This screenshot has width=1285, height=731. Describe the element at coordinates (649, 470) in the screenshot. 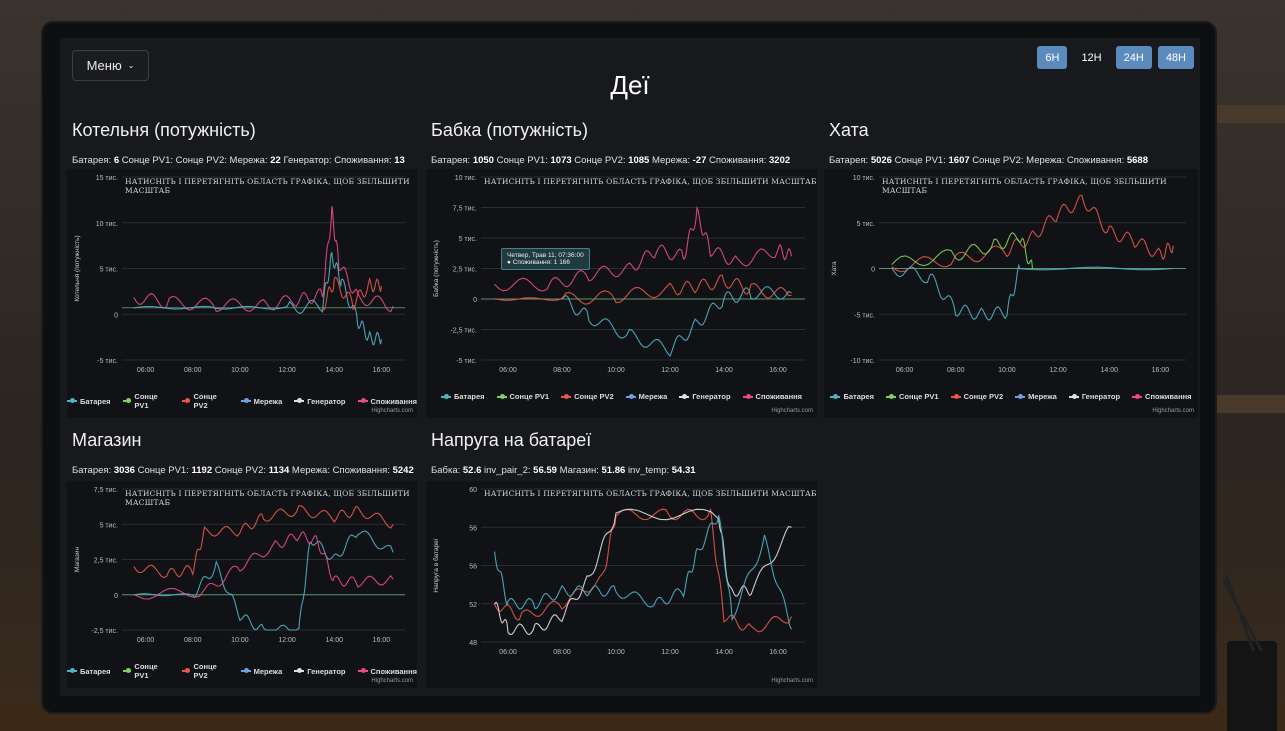

I see `stat-label: inv_temp:` at that location.